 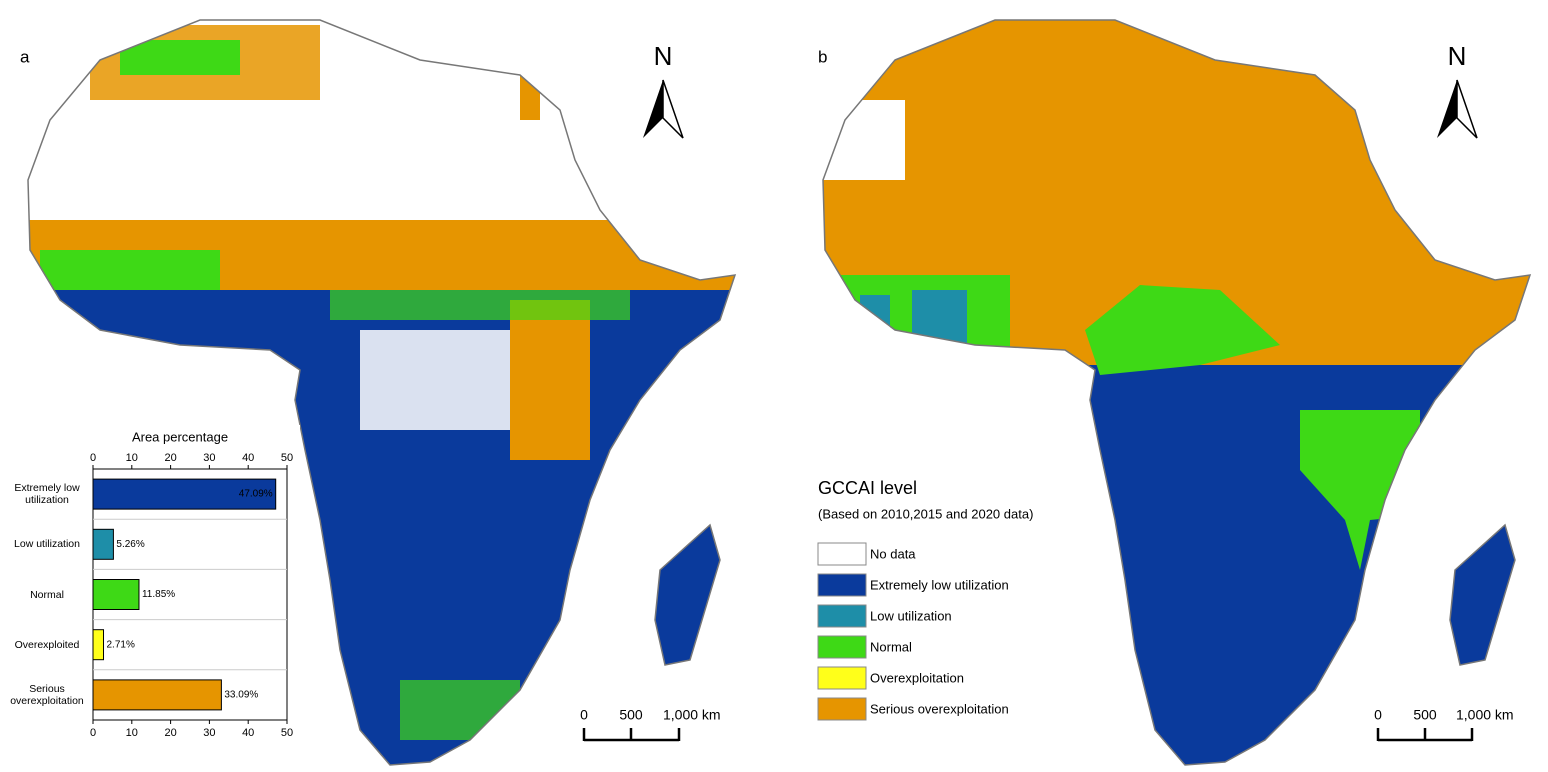 I want to click on legend-label: Low utilization, so click(x=911, y=615).